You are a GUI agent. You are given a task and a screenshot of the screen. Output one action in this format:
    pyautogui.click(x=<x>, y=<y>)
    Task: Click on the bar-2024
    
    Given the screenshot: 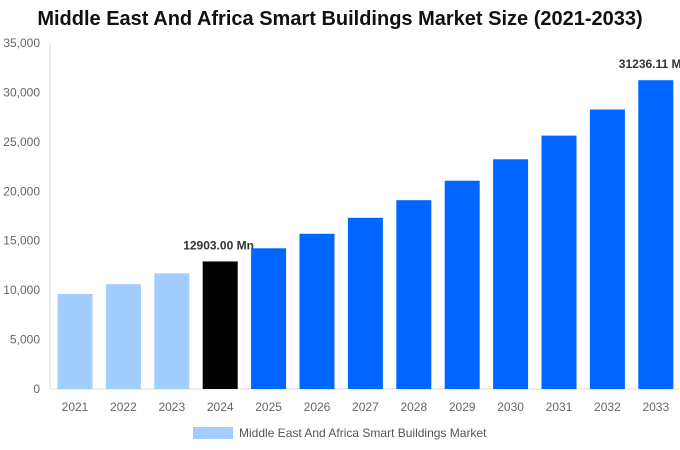 What is the action you would take?
    pyautogui.click(x=220, y=325)
    